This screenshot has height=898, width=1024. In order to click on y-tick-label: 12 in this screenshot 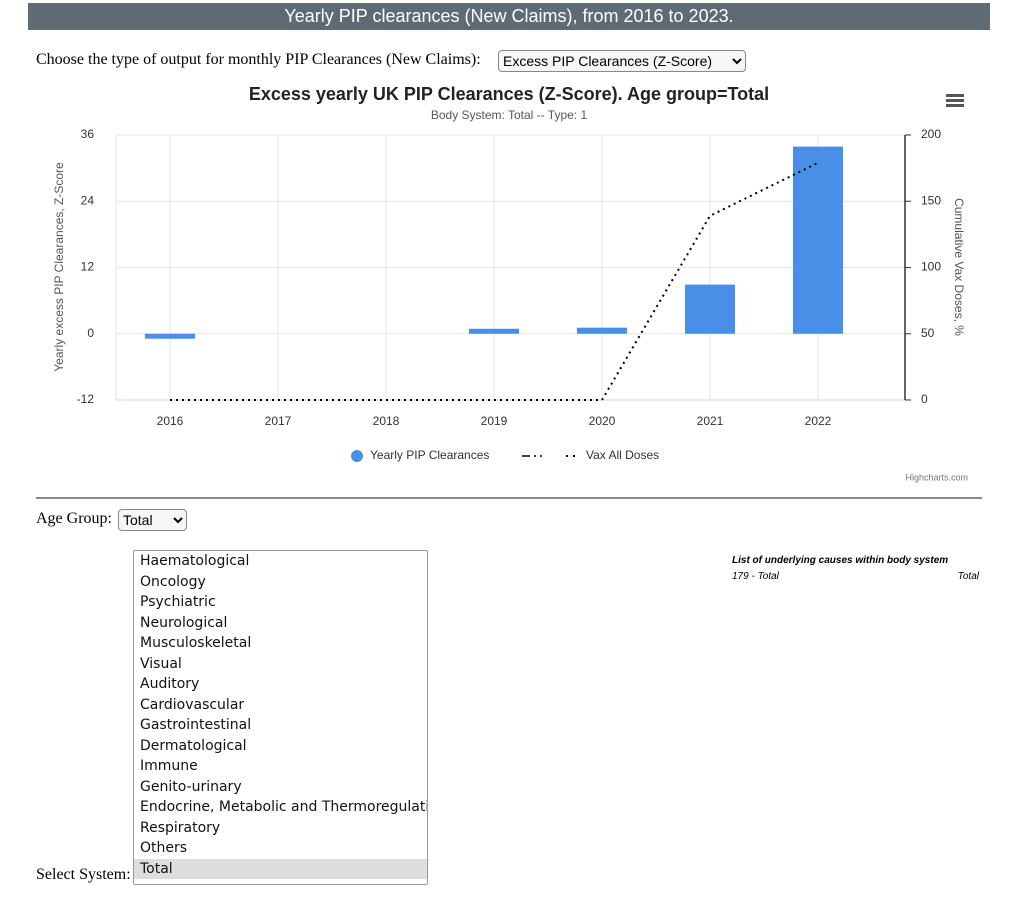, I will do `click(88, 267)`.